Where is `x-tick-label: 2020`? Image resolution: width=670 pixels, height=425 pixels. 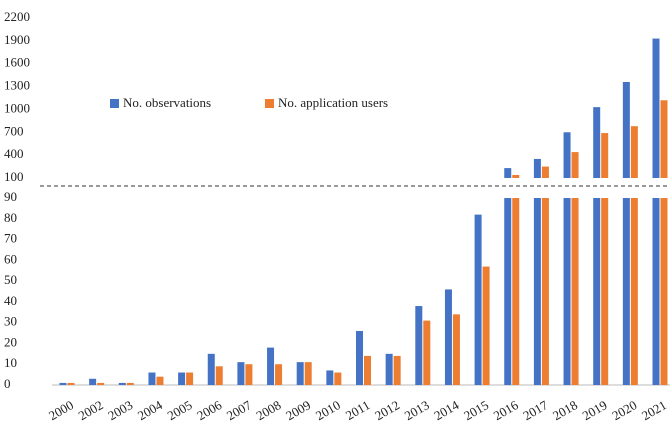 x-tick-label: 2020 is located at coordinates (624, 410).